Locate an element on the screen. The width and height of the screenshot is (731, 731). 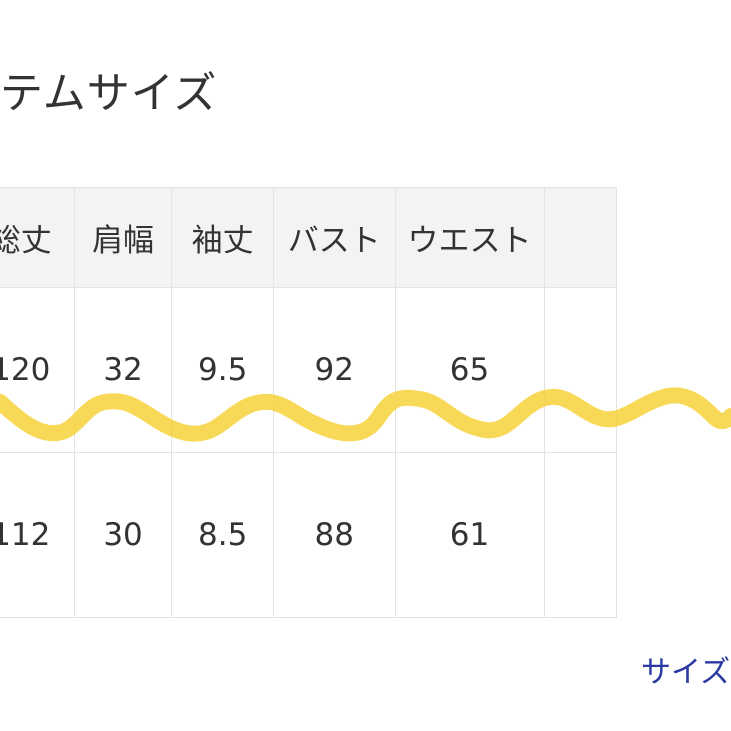
header-bust: バスト is located at coordinates (334, 237).